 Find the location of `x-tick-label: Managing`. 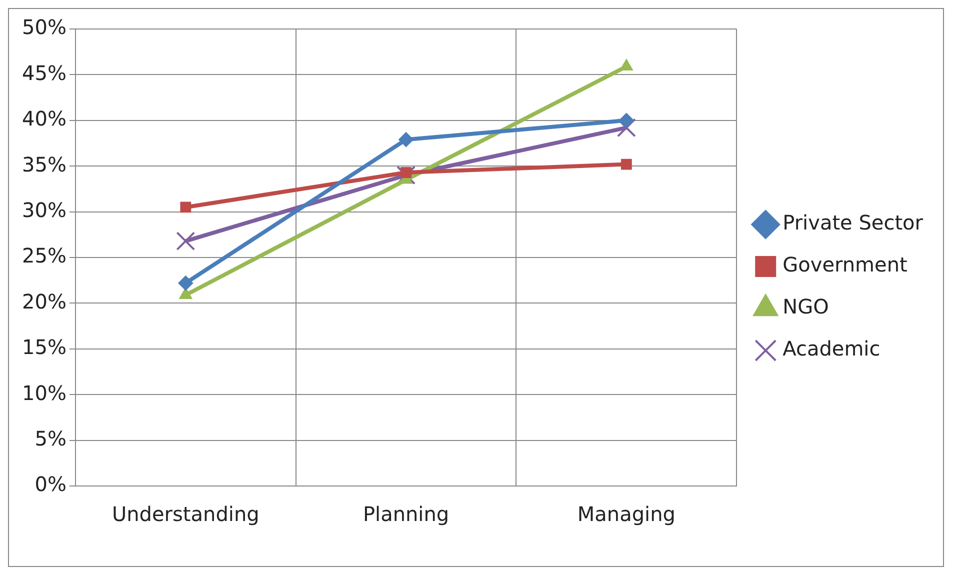

x-tick-label: Managing is located at coordinates (626, 514).